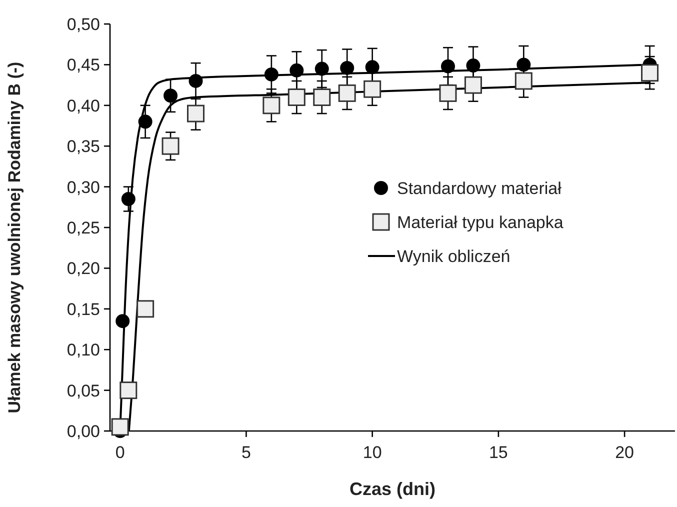 This screenshot has width=677, height=507. What do you see at coordinates (479, 188) in the screenshot?
I see `legend-label: Standardowy materiał` at bounding box center [479, 188].